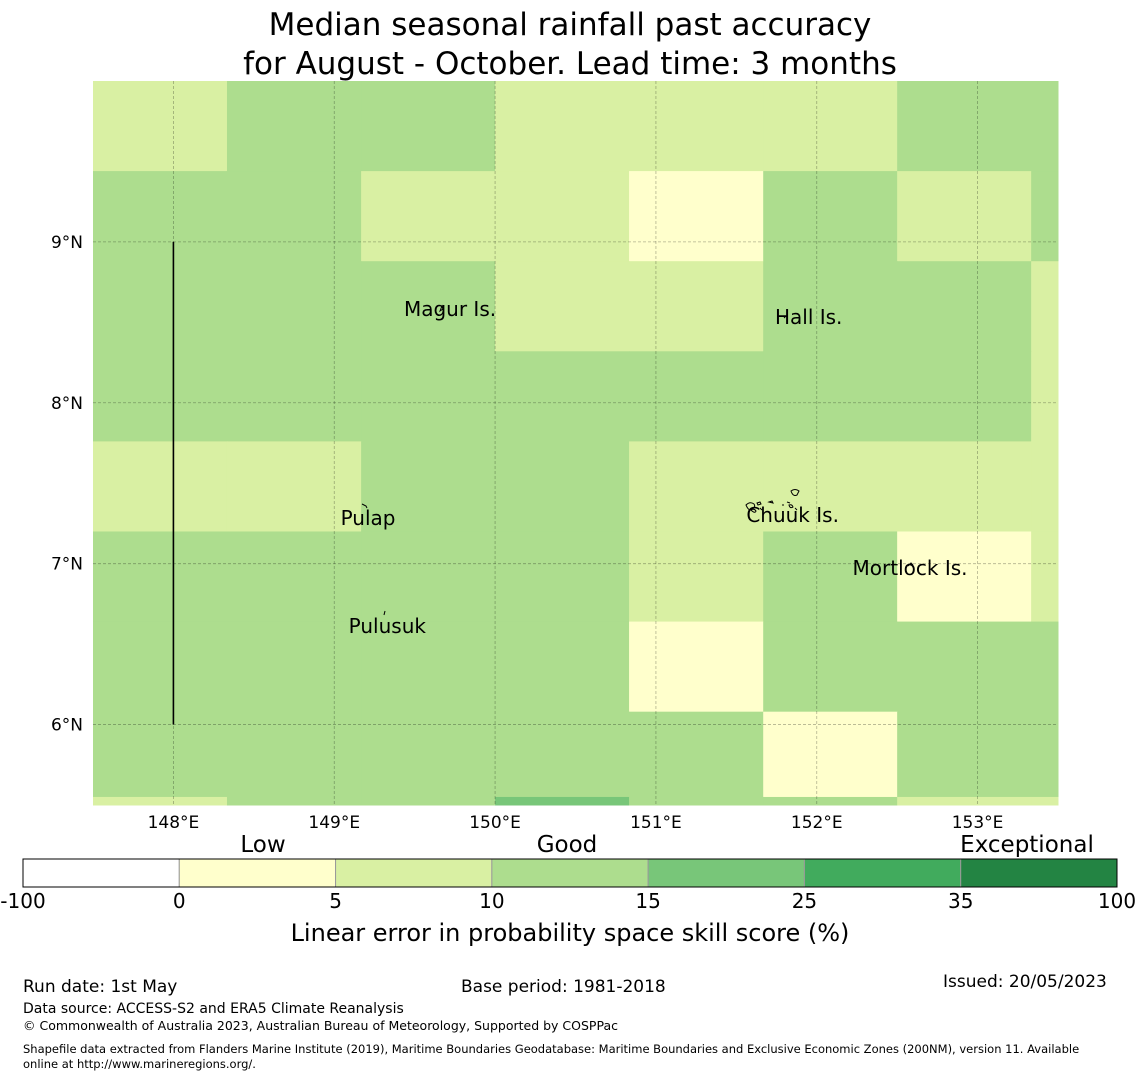 The height and width of the screenshot is (1080, 1140). I want to click on place-label: Hall Is., so click(808, 317).